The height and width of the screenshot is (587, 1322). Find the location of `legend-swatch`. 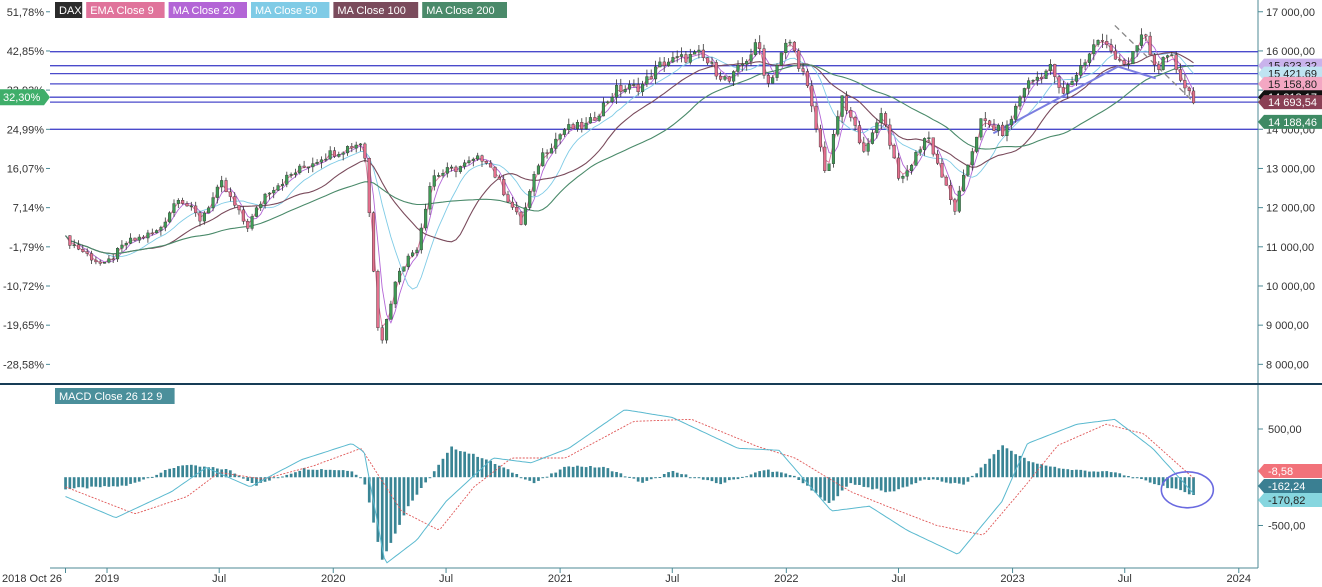

legend-swatch is located at coordinates (464, 10).